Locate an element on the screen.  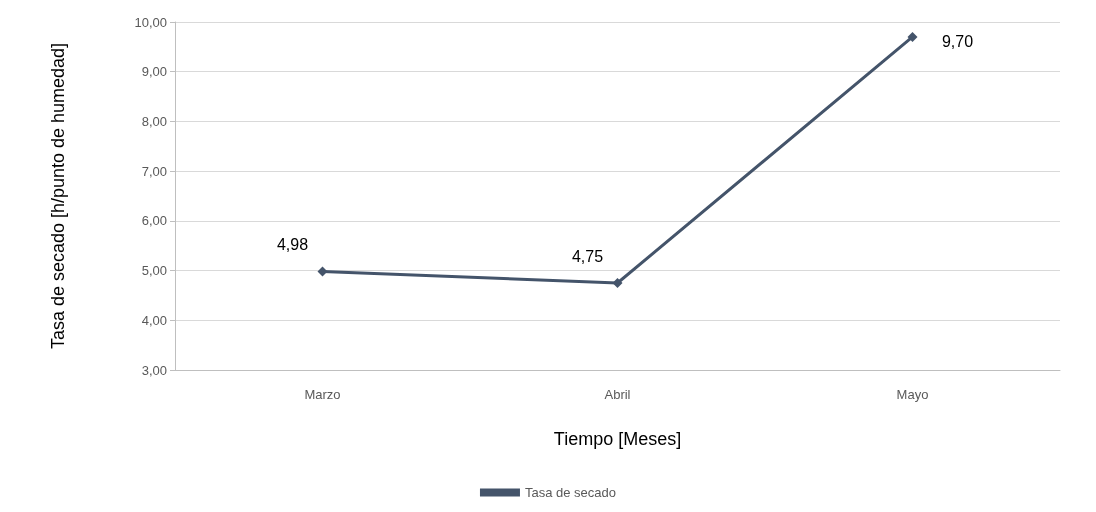
y-tick-label: 9,00 is located at coordinates (154, 72).